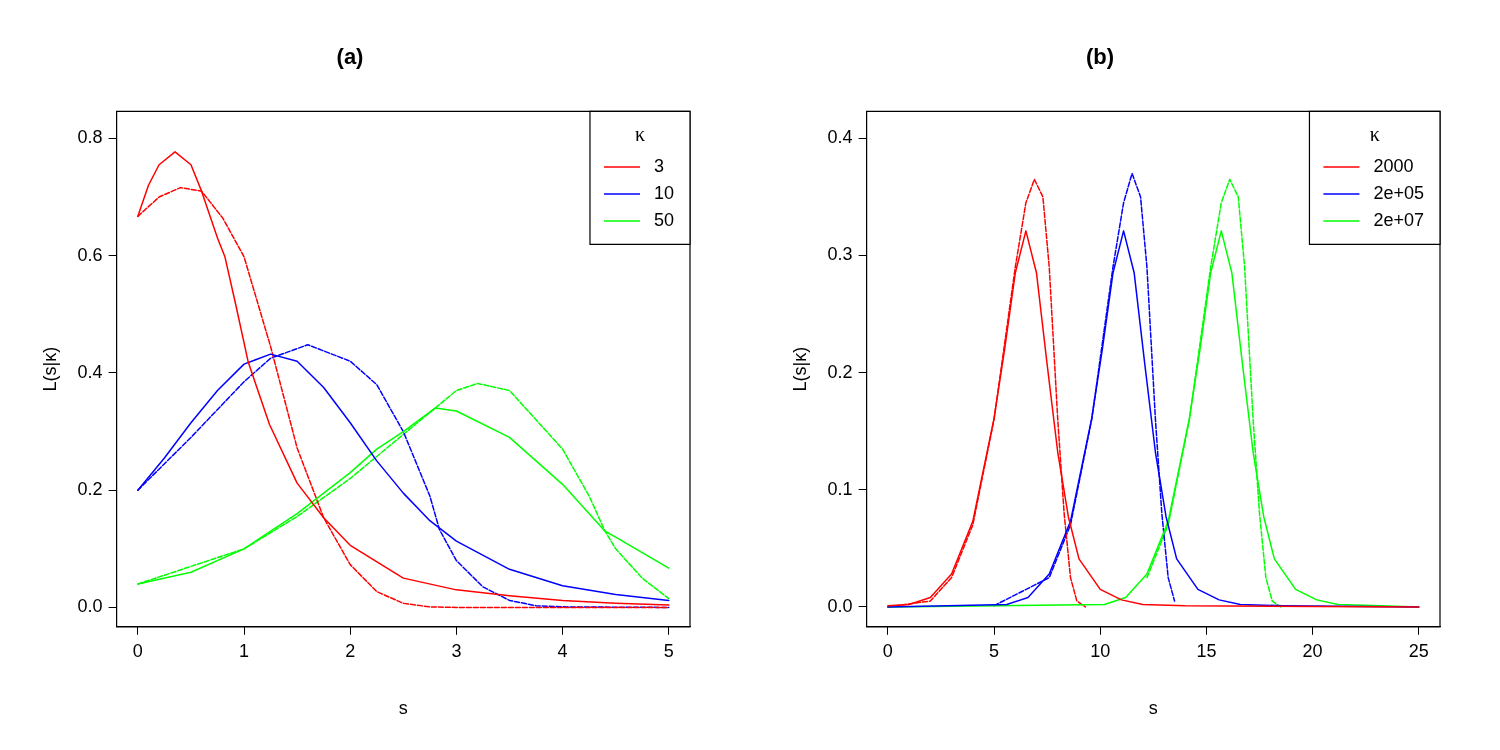  Describe the element at coordinates (658, 165) in the screenshot. I see `legend-label: 3` at that location.